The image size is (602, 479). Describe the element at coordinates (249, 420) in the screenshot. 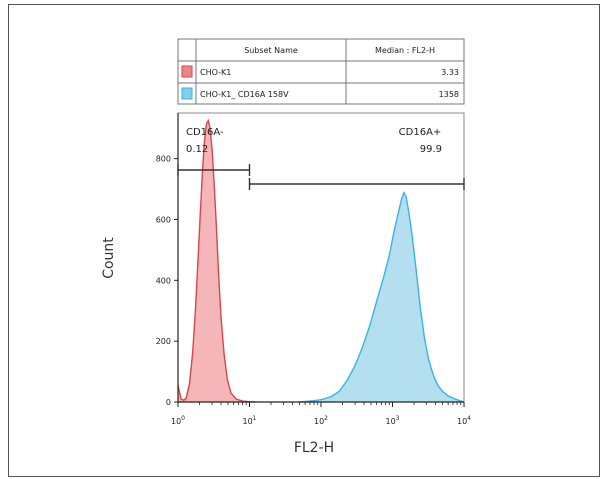

I see `x-tick-label: 10¹` at that location.